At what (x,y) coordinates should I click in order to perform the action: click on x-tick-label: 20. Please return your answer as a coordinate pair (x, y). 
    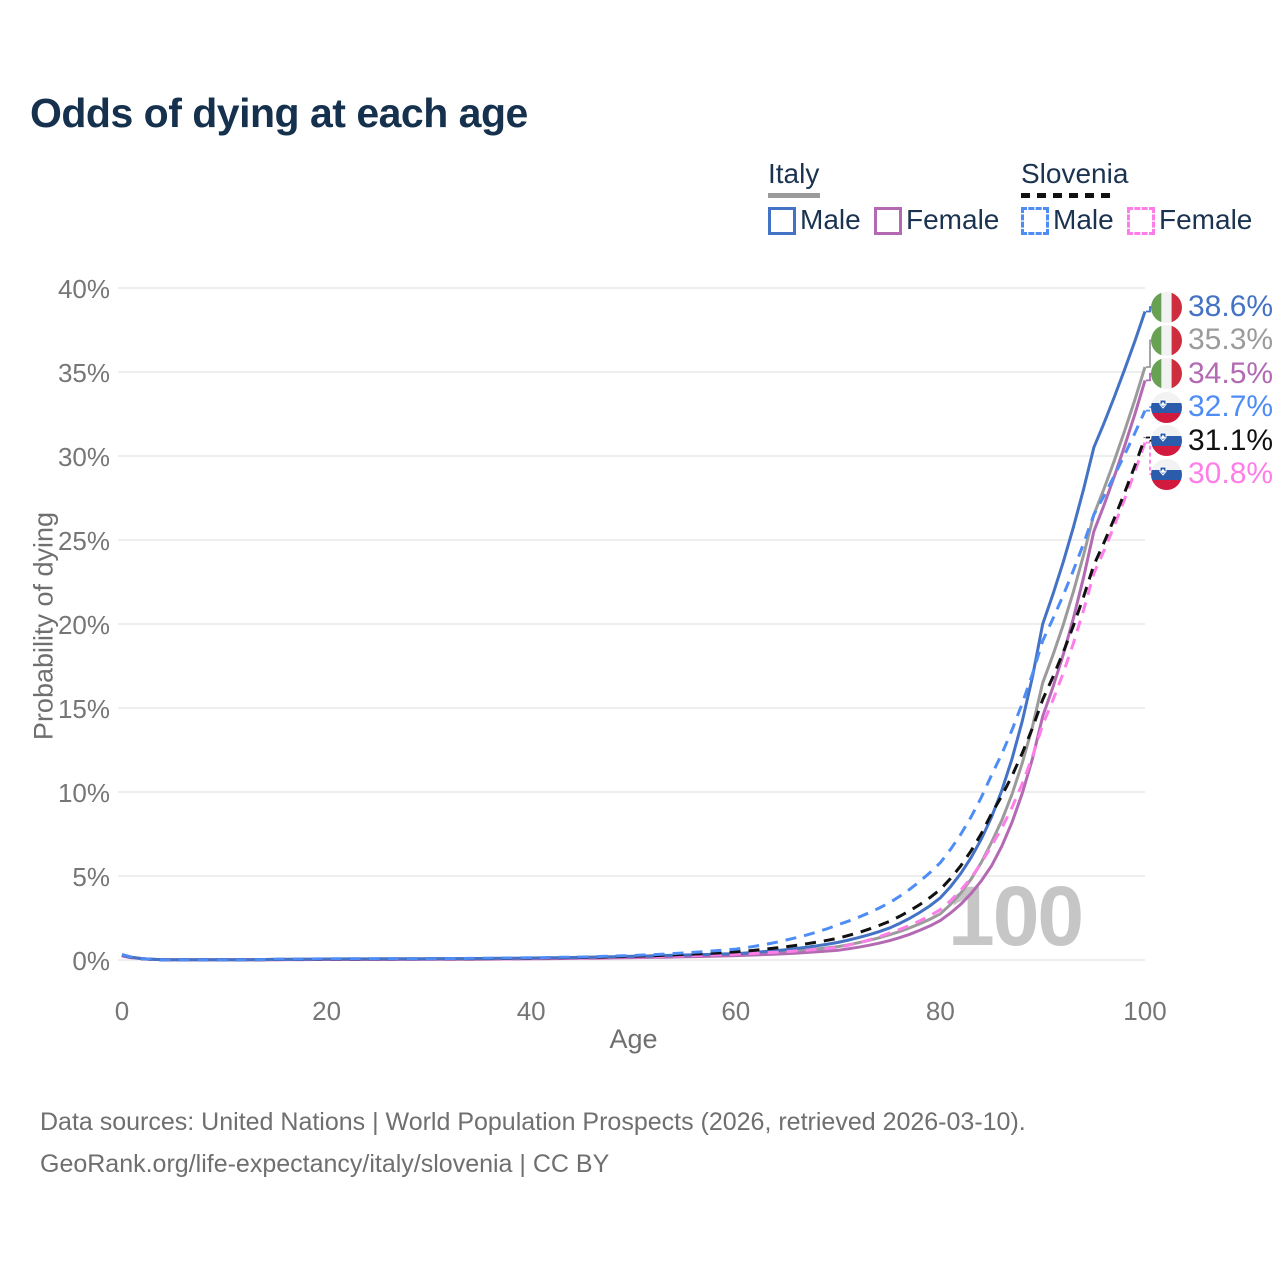
    Looking at the image, I should click on (327, 1011).